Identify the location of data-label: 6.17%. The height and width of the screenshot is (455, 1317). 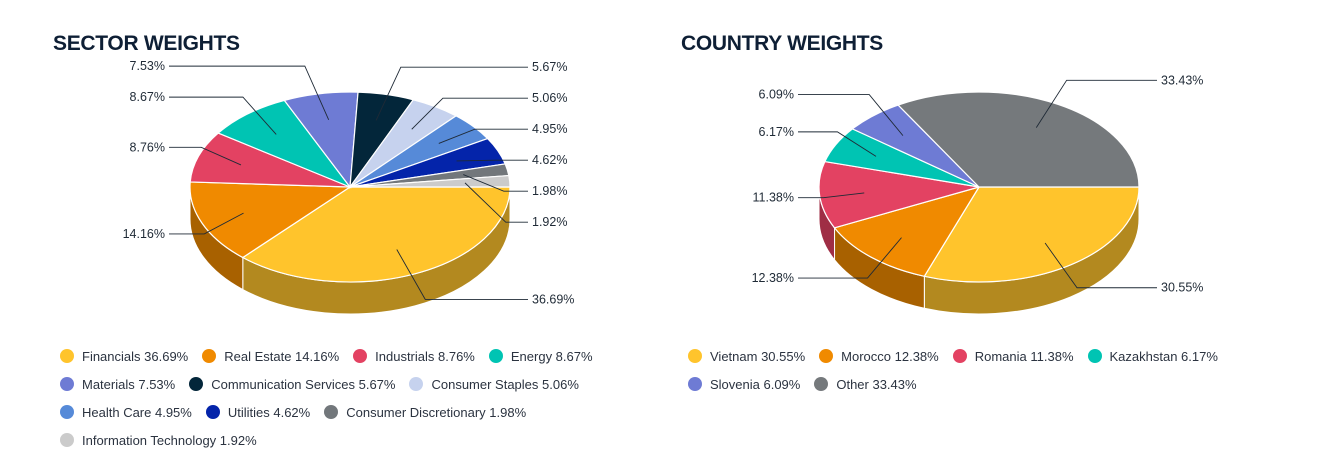
(776, 132).